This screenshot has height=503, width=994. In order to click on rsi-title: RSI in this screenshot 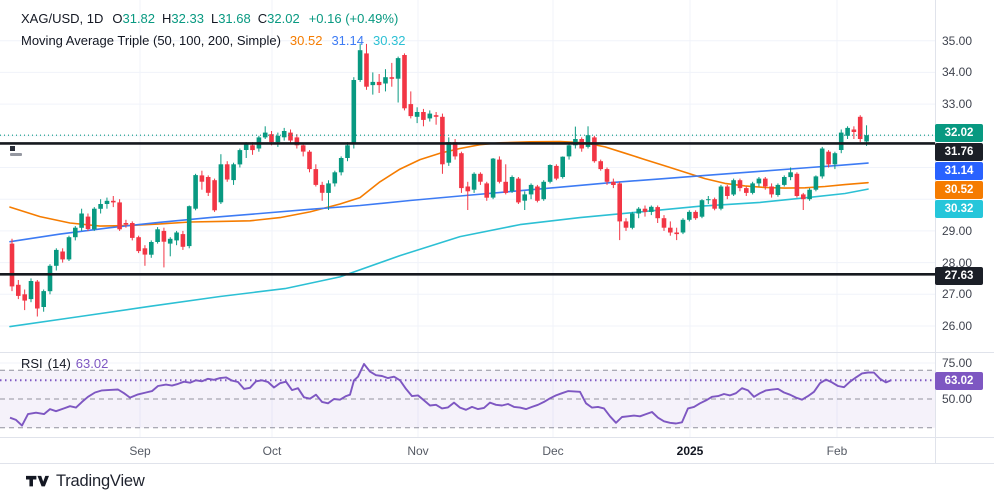, I will do `click(32, 363)`.